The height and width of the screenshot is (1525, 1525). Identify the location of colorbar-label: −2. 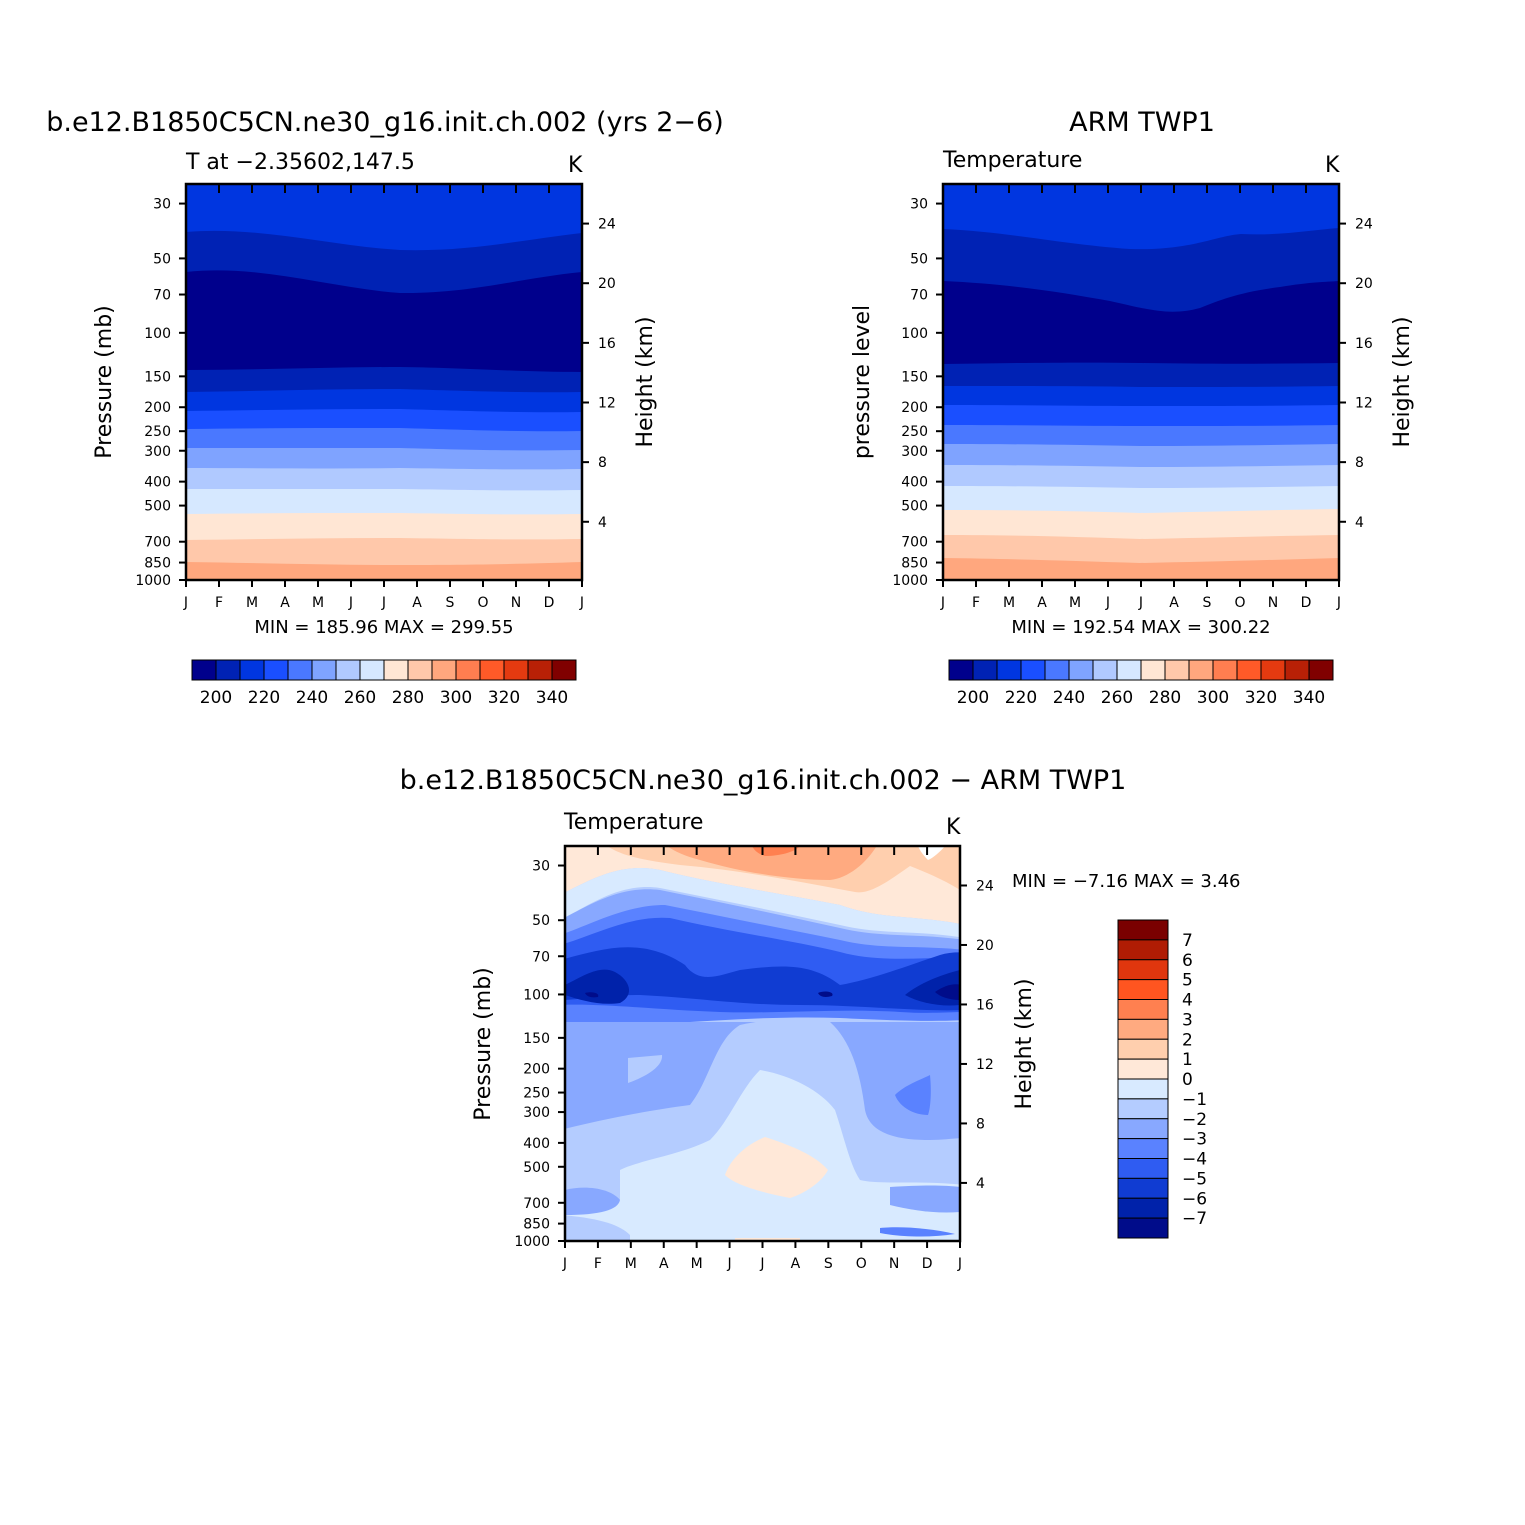
(1194, 1120).